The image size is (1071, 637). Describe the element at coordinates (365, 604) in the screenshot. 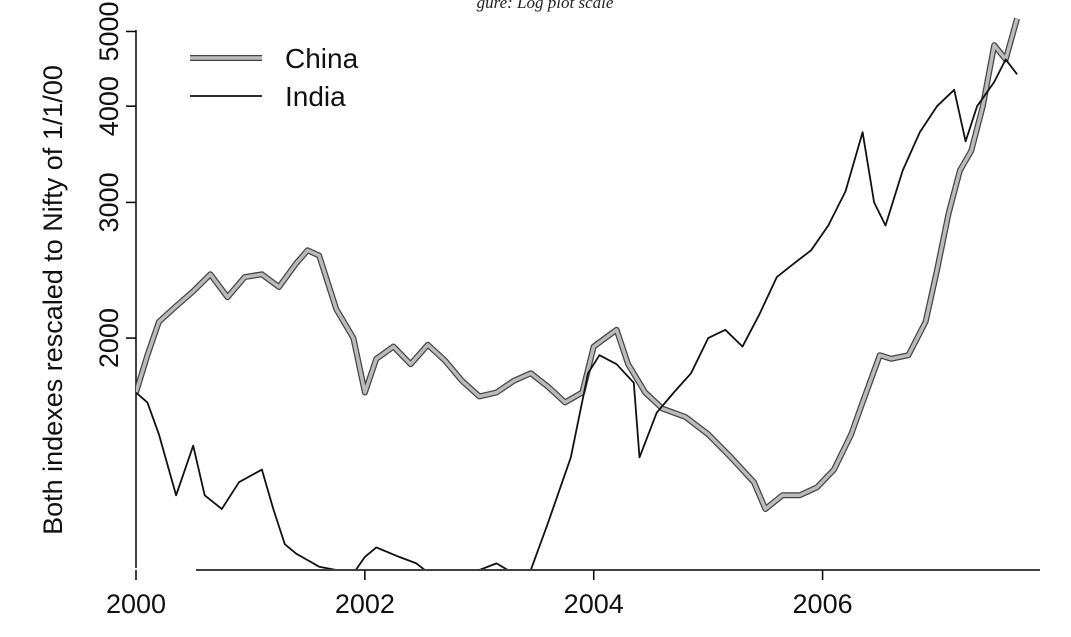

I see `x-tick-label: 2002` at that location.